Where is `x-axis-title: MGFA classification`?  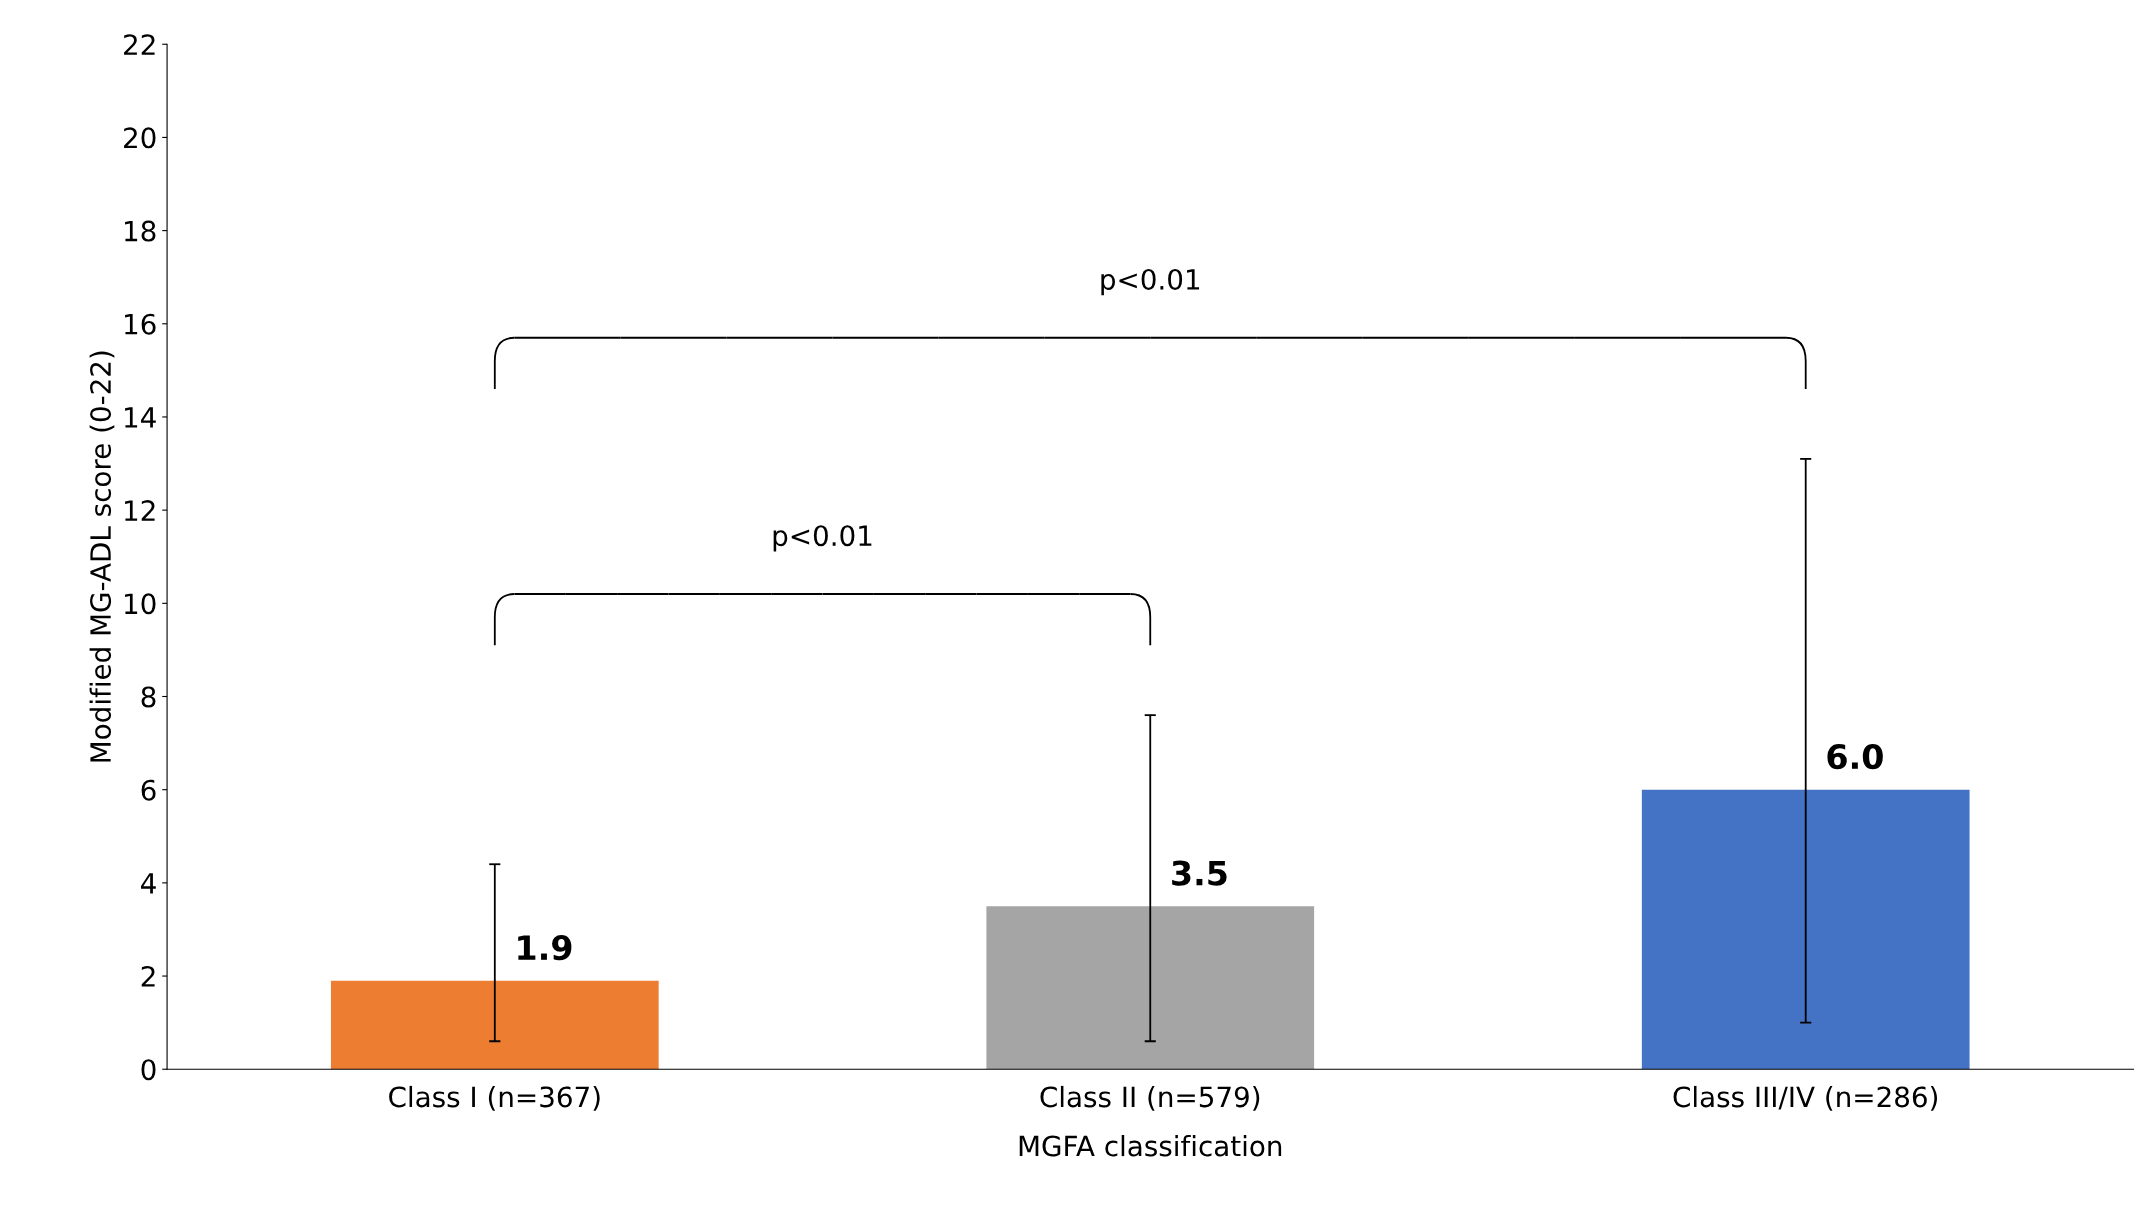
x-axis-title: MGFA classification is located at coordinates (1150, 1146).